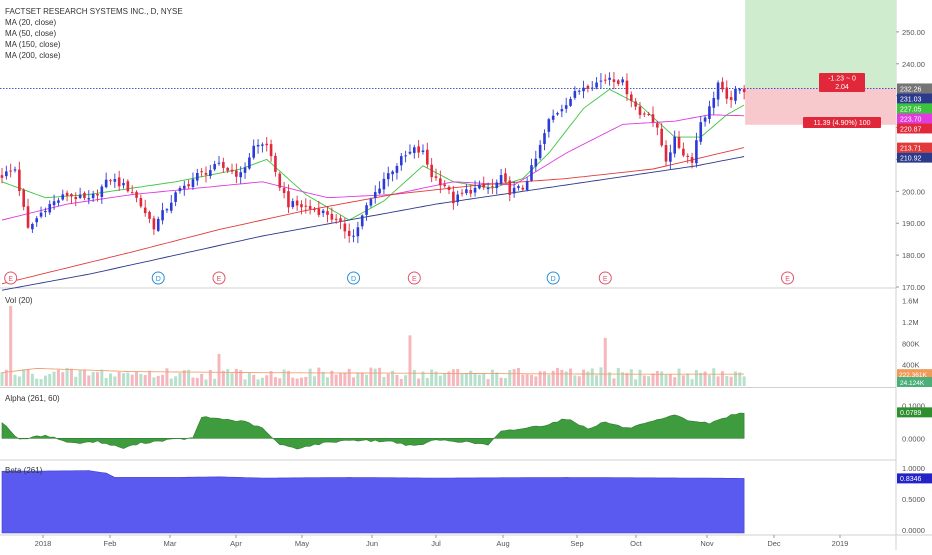  I want to click on alpha-tag-box, so click(914, 412).